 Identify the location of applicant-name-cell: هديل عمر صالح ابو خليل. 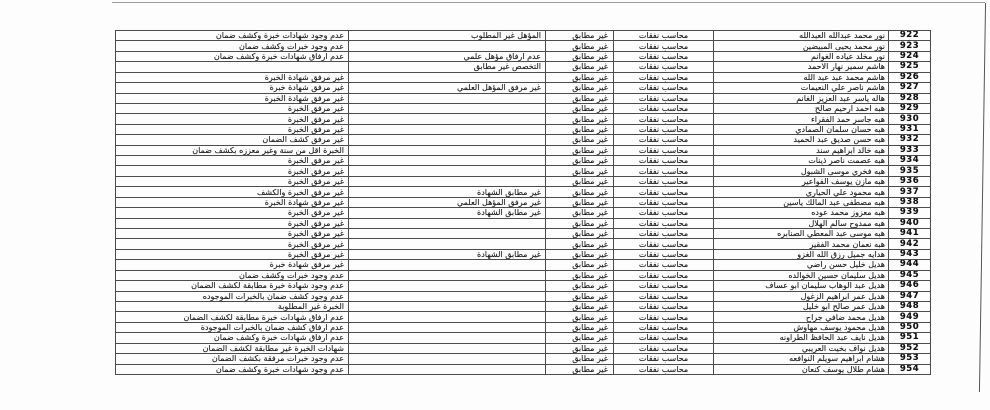
(801, 306).